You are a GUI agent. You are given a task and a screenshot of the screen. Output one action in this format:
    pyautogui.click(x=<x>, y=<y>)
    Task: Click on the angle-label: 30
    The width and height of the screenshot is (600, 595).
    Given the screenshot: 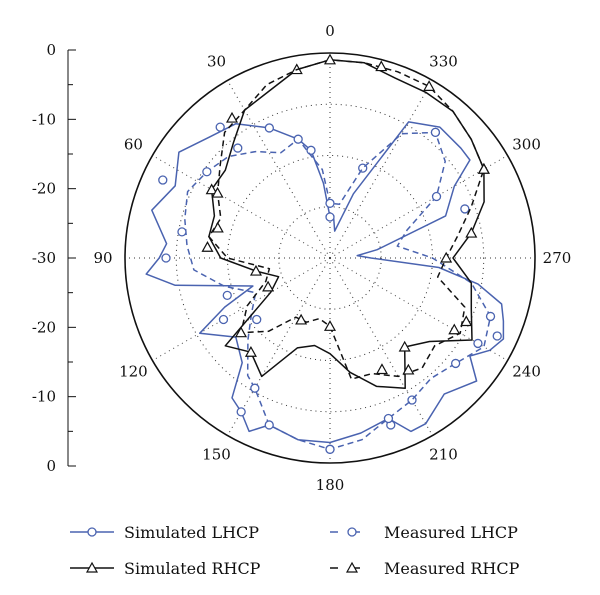 What is the action you would take?
    pyautogui.click(x=216, y=61)
    